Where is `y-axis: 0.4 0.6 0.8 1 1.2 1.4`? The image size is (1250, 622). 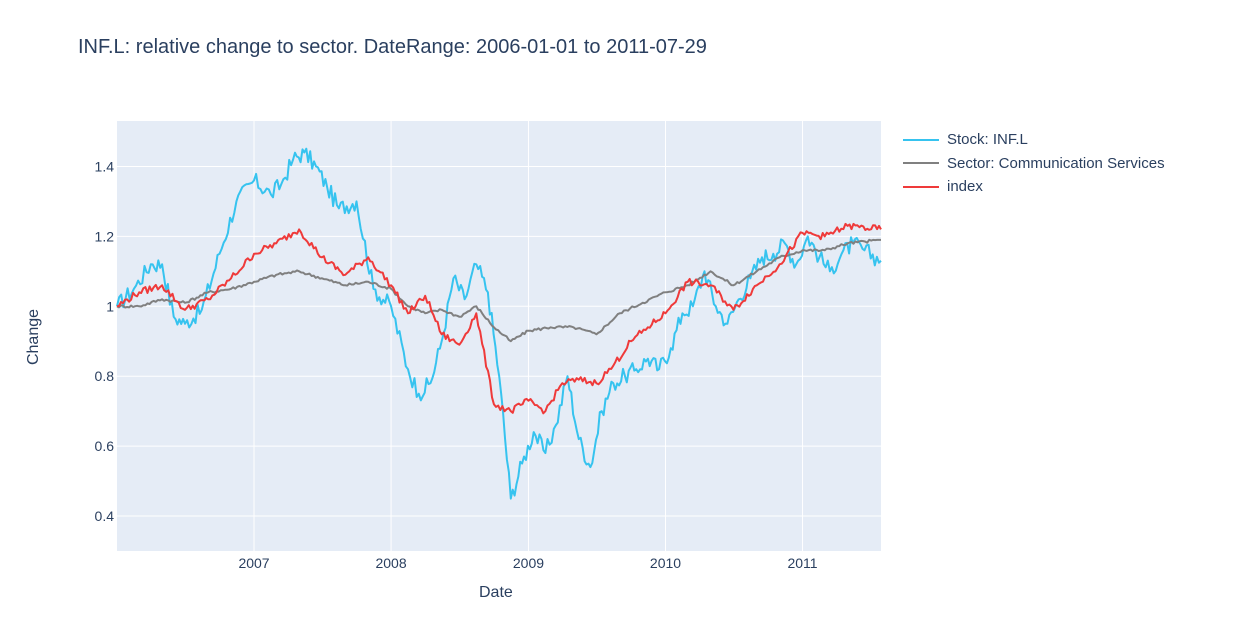 y-axis: 0.4 0.6 0.8 1 1.2 1.4 is located at coordinates (105, 341).